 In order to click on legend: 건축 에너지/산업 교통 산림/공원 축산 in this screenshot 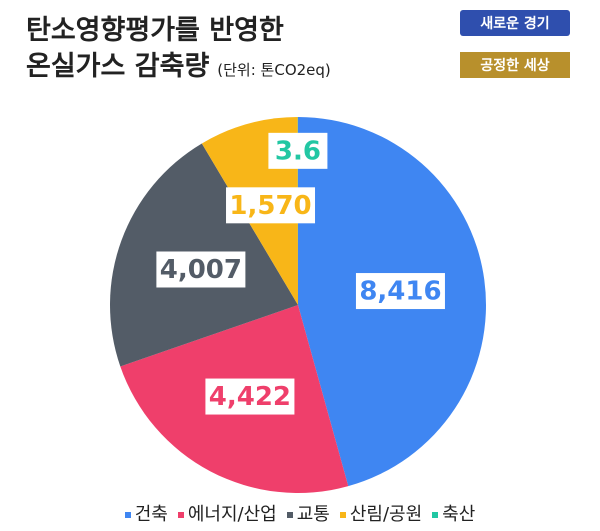, I will do `click(300, 513)`.